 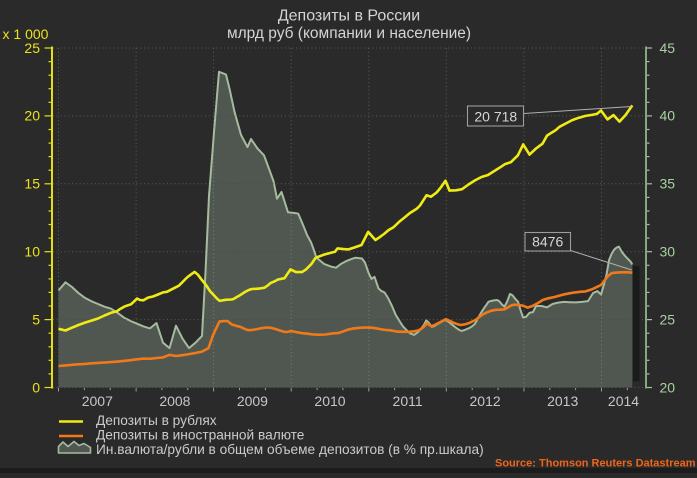 What do you see at coordinates (595, 464) in the screenshot?
I see `svg-text:Source: Thomson Reuters Datast: Source: Thomson Reuters Datastream` at bounding box center [595, 464].